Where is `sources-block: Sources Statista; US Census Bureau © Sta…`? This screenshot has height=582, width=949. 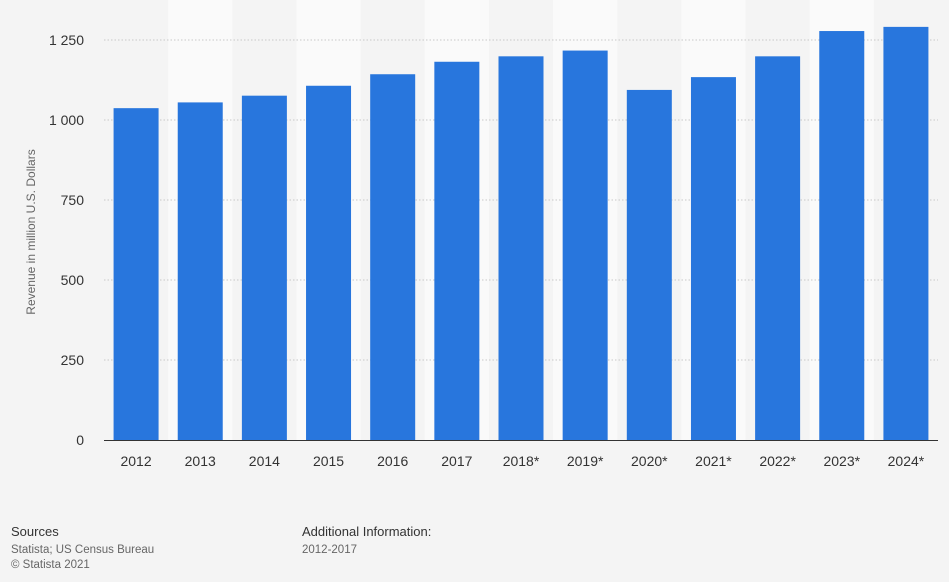
sources-block: Sources Statista; US Census Bureau © Sta… is located at coordinates (82, 548).